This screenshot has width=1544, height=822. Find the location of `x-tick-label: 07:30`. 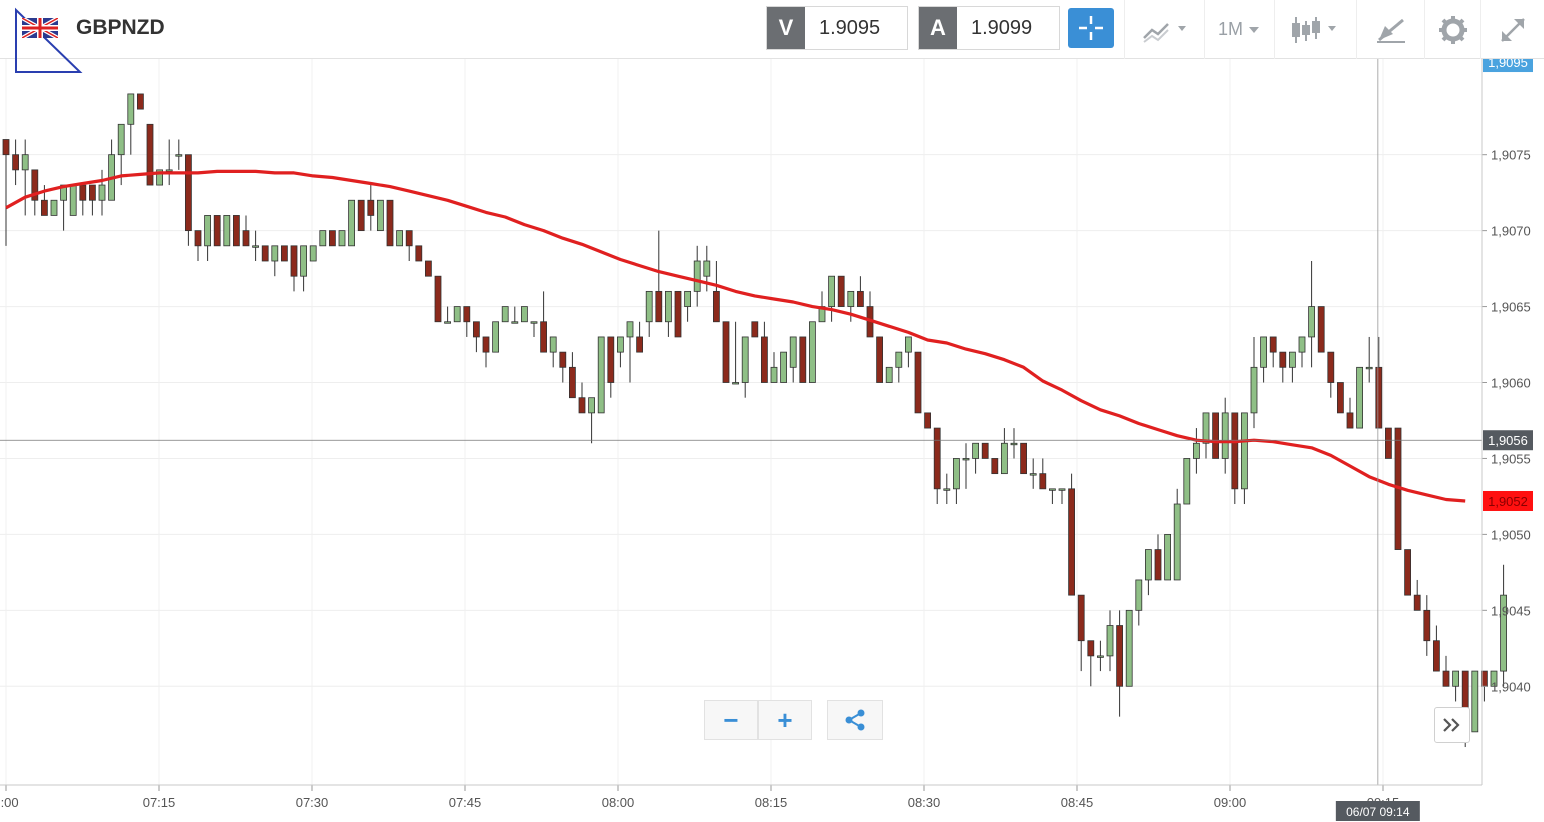

x-tick-label: 07:30 is located at coordinates (312, 802).